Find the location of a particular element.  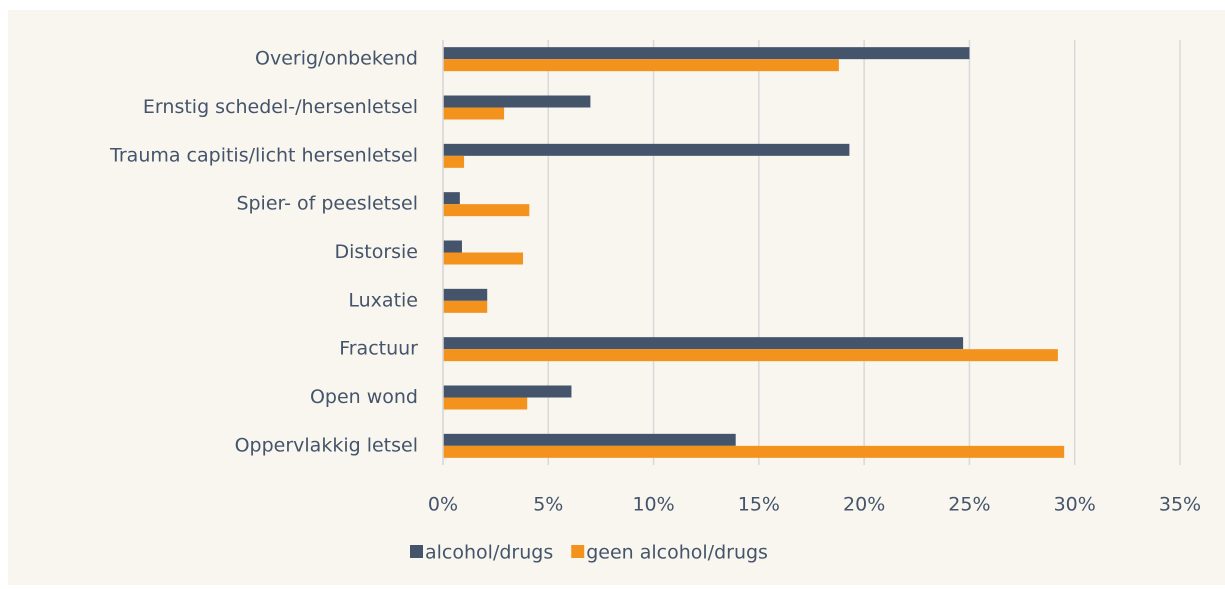

x-tick-label: 15% is located at coordinates (759, 505).